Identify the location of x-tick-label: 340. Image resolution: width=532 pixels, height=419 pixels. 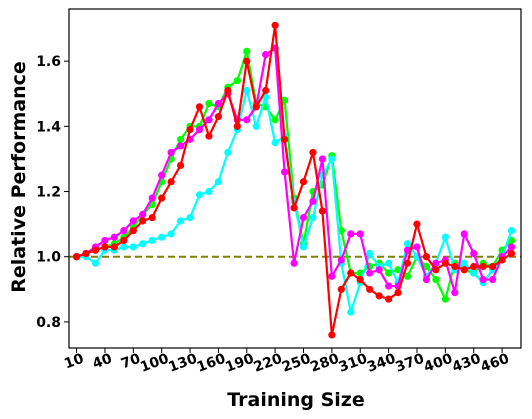
(381, 363).